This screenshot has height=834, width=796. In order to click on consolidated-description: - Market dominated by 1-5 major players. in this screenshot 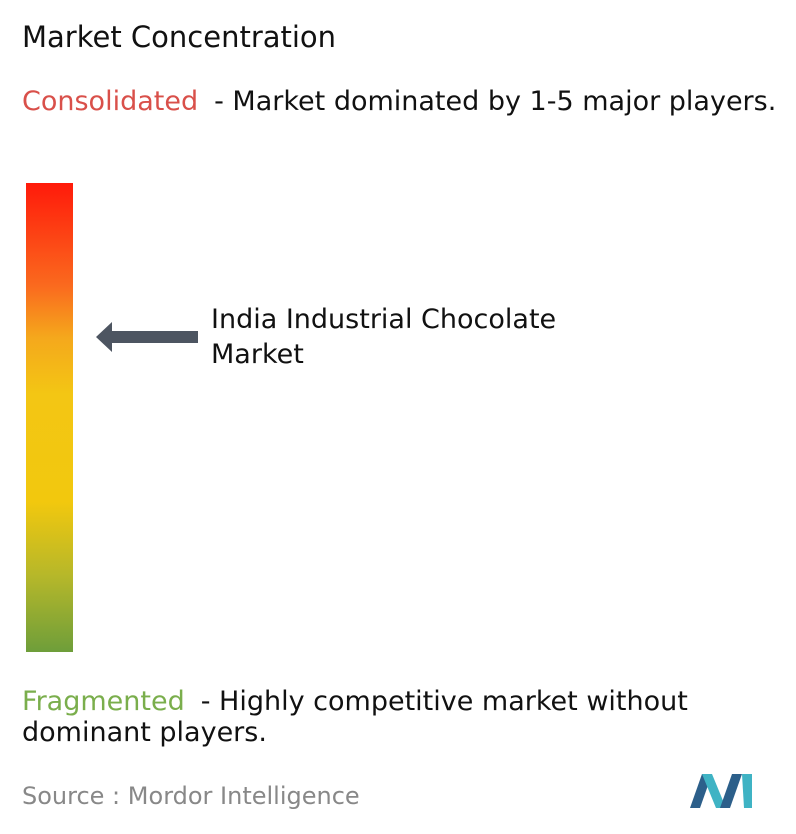, I will do `click(495, 101)`.